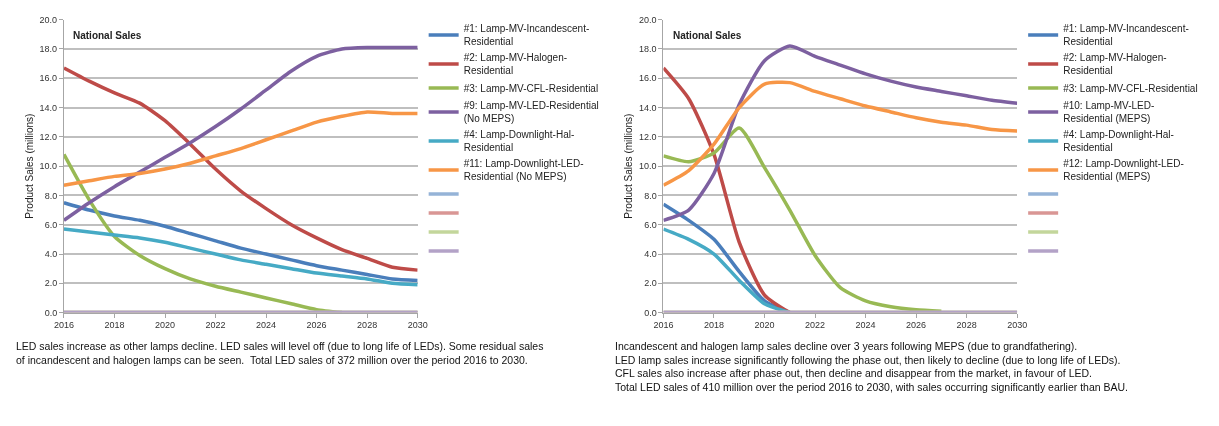 This screenshot has width=1219, height=426. Describe the element at coordinates (531, 112) in the screenshot. I see `legend-label: #9: Lamp-MV-LED-Residential (No MEPS)` at that location.